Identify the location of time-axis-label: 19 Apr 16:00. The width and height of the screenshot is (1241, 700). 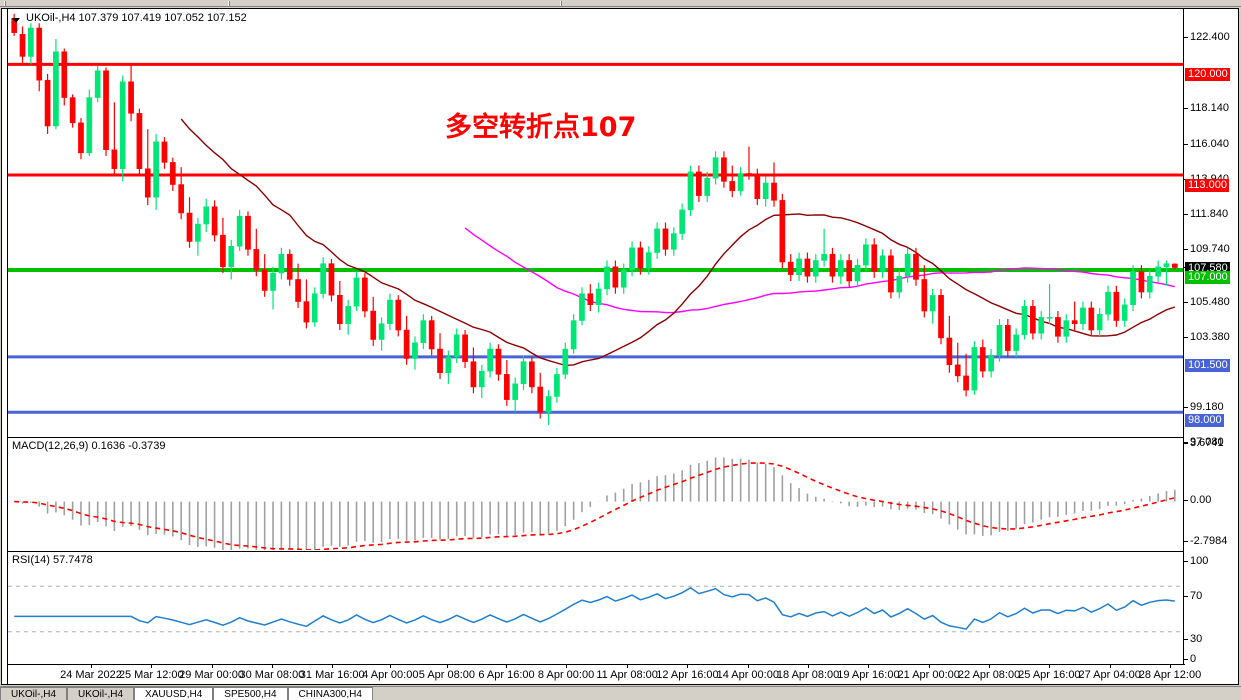
(868, 675).